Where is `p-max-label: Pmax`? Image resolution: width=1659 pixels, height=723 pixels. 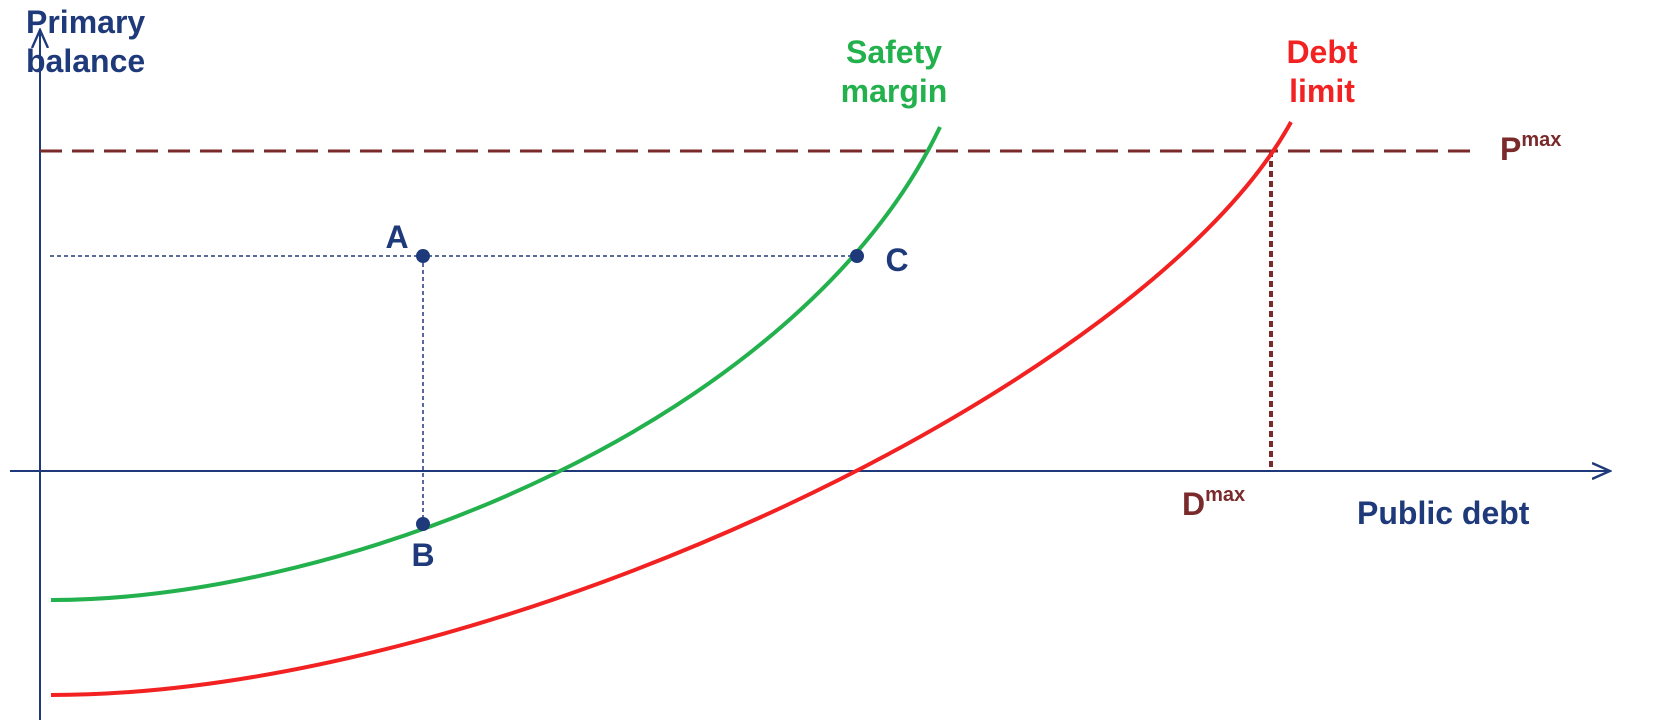 p-max-label: Pmax is located at coordinates (1530, 148).